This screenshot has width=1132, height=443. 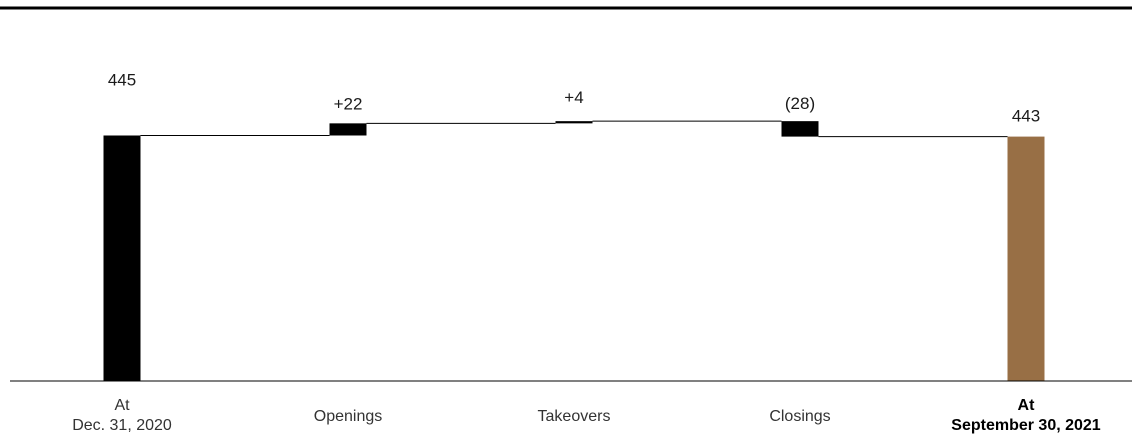 I want to click on category-label-4-line-0: At, so click(x=1027, y=405).